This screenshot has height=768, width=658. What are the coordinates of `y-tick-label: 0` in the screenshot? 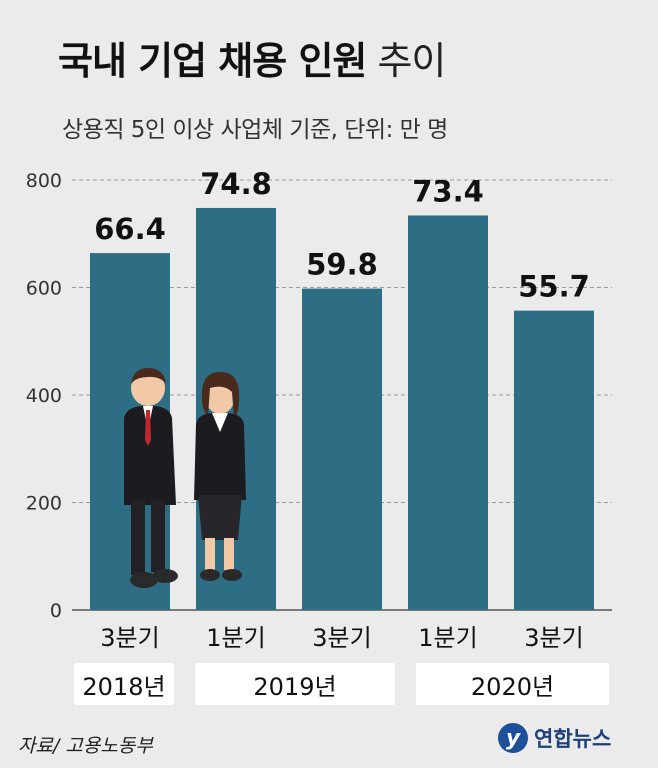 It's located at (56, 611).